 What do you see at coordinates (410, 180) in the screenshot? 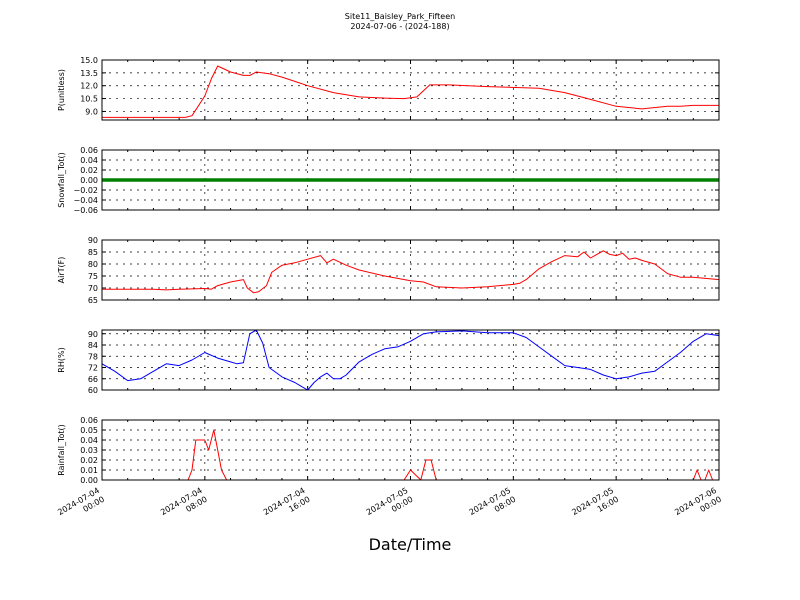
I see `panel-2-frame` at bounding box center [410, 180].